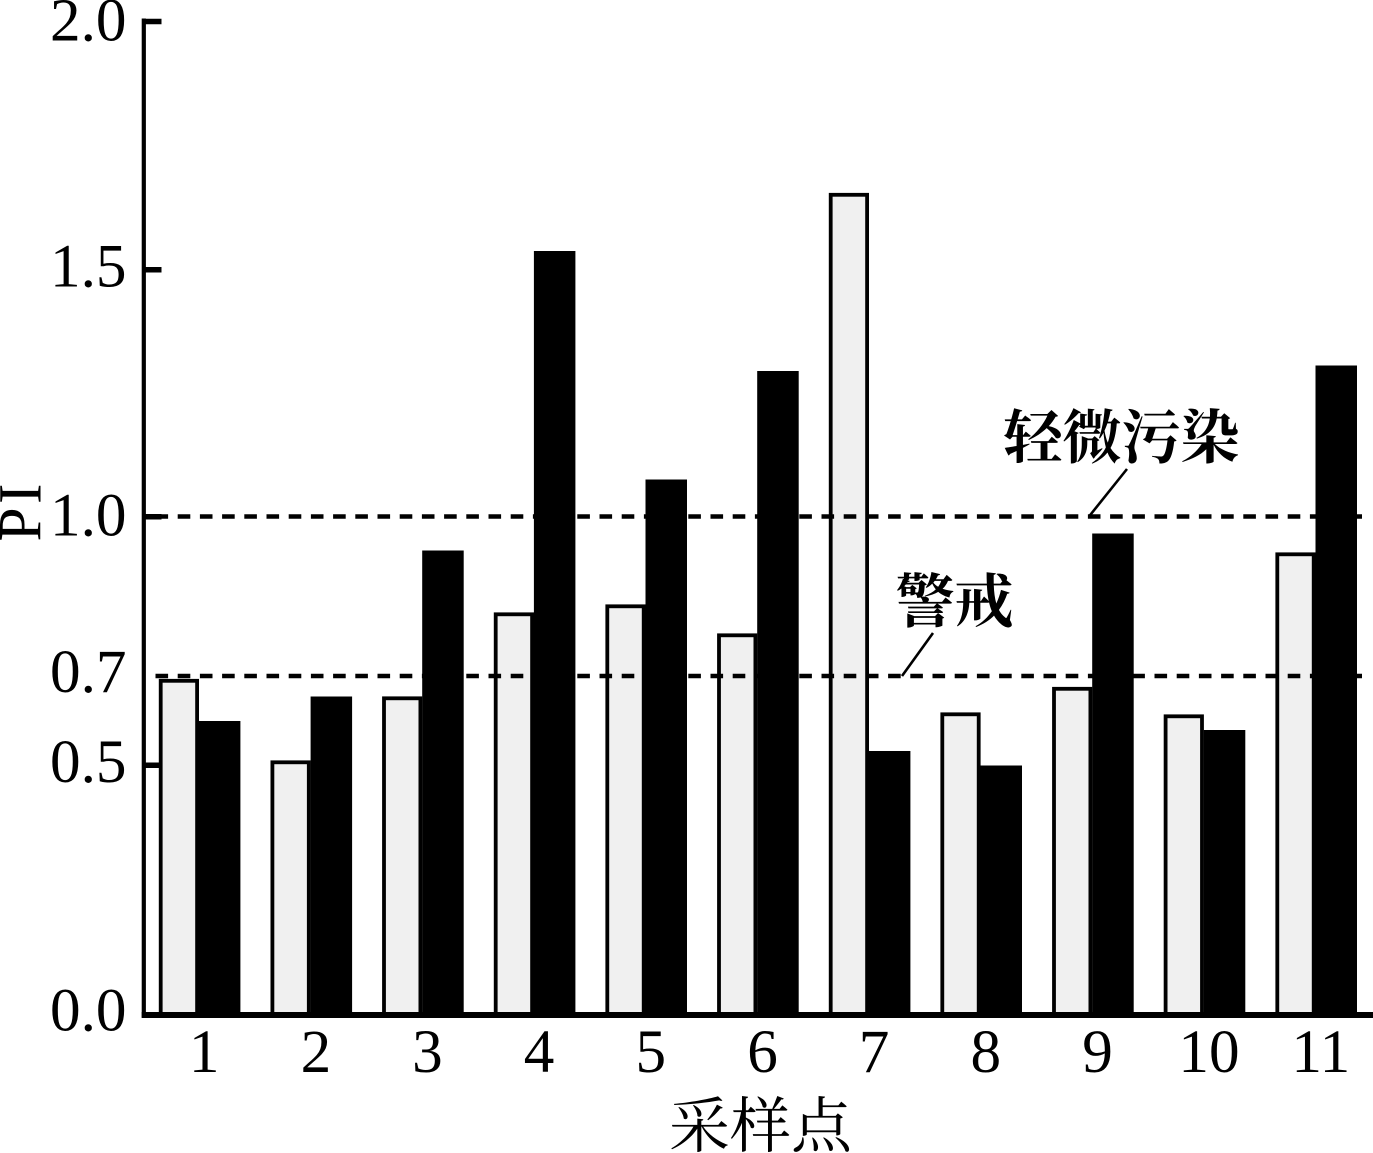  I want to click on svg-text: 4, so click(539, 1052).